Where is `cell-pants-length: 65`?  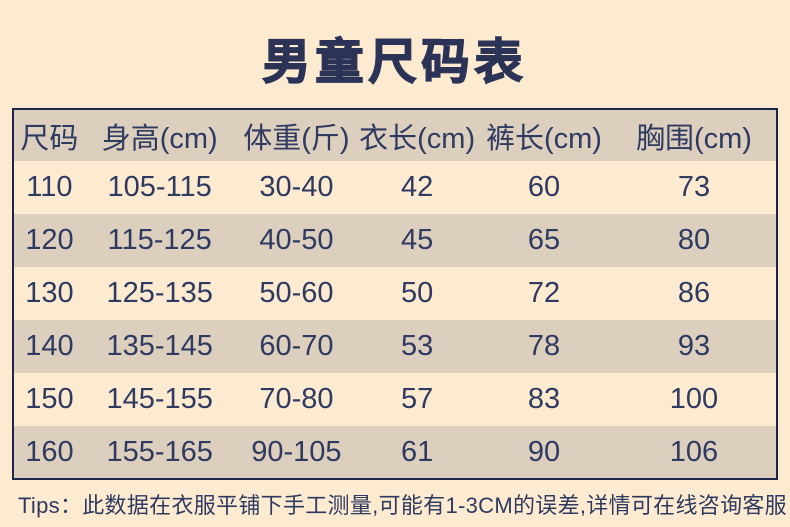
cell-pants-length: 65 is located at coordinates (544, 240).